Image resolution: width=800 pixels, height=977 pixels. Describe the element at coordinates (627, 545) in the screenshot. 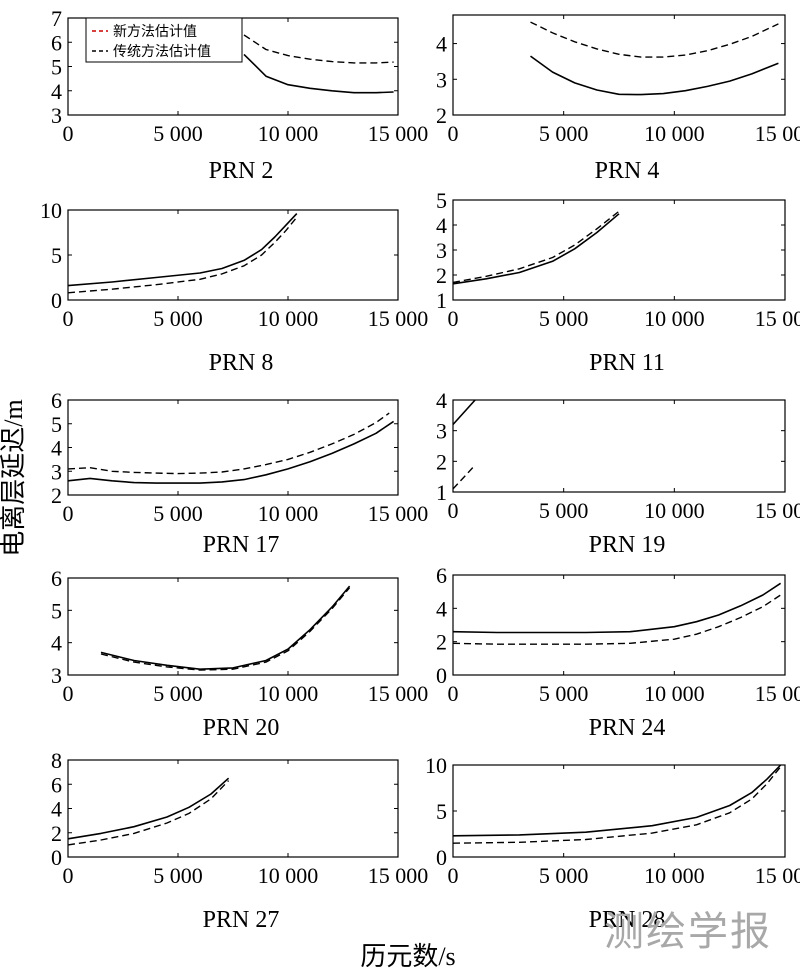

I see `panel-title: PRN 19` at that location.